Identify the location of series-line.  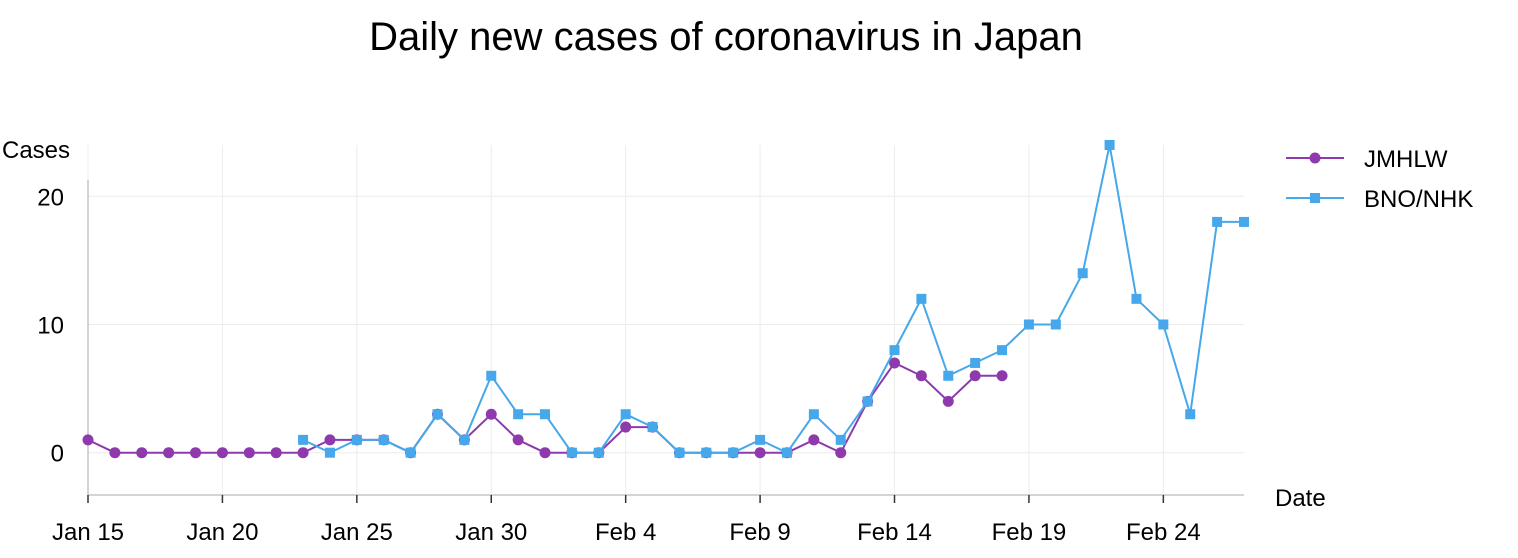
(544, 408).